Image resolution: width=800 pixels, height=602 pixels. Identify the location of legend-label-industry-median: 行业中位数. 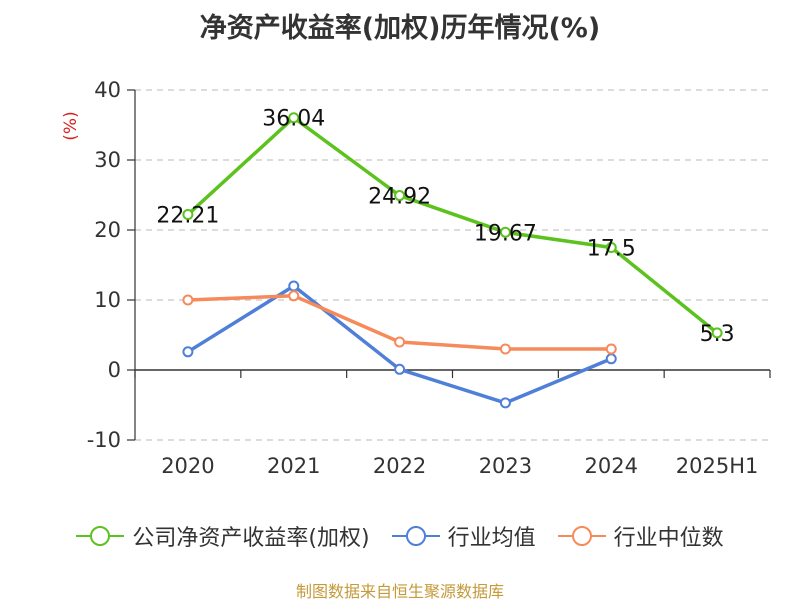
(668, 538).